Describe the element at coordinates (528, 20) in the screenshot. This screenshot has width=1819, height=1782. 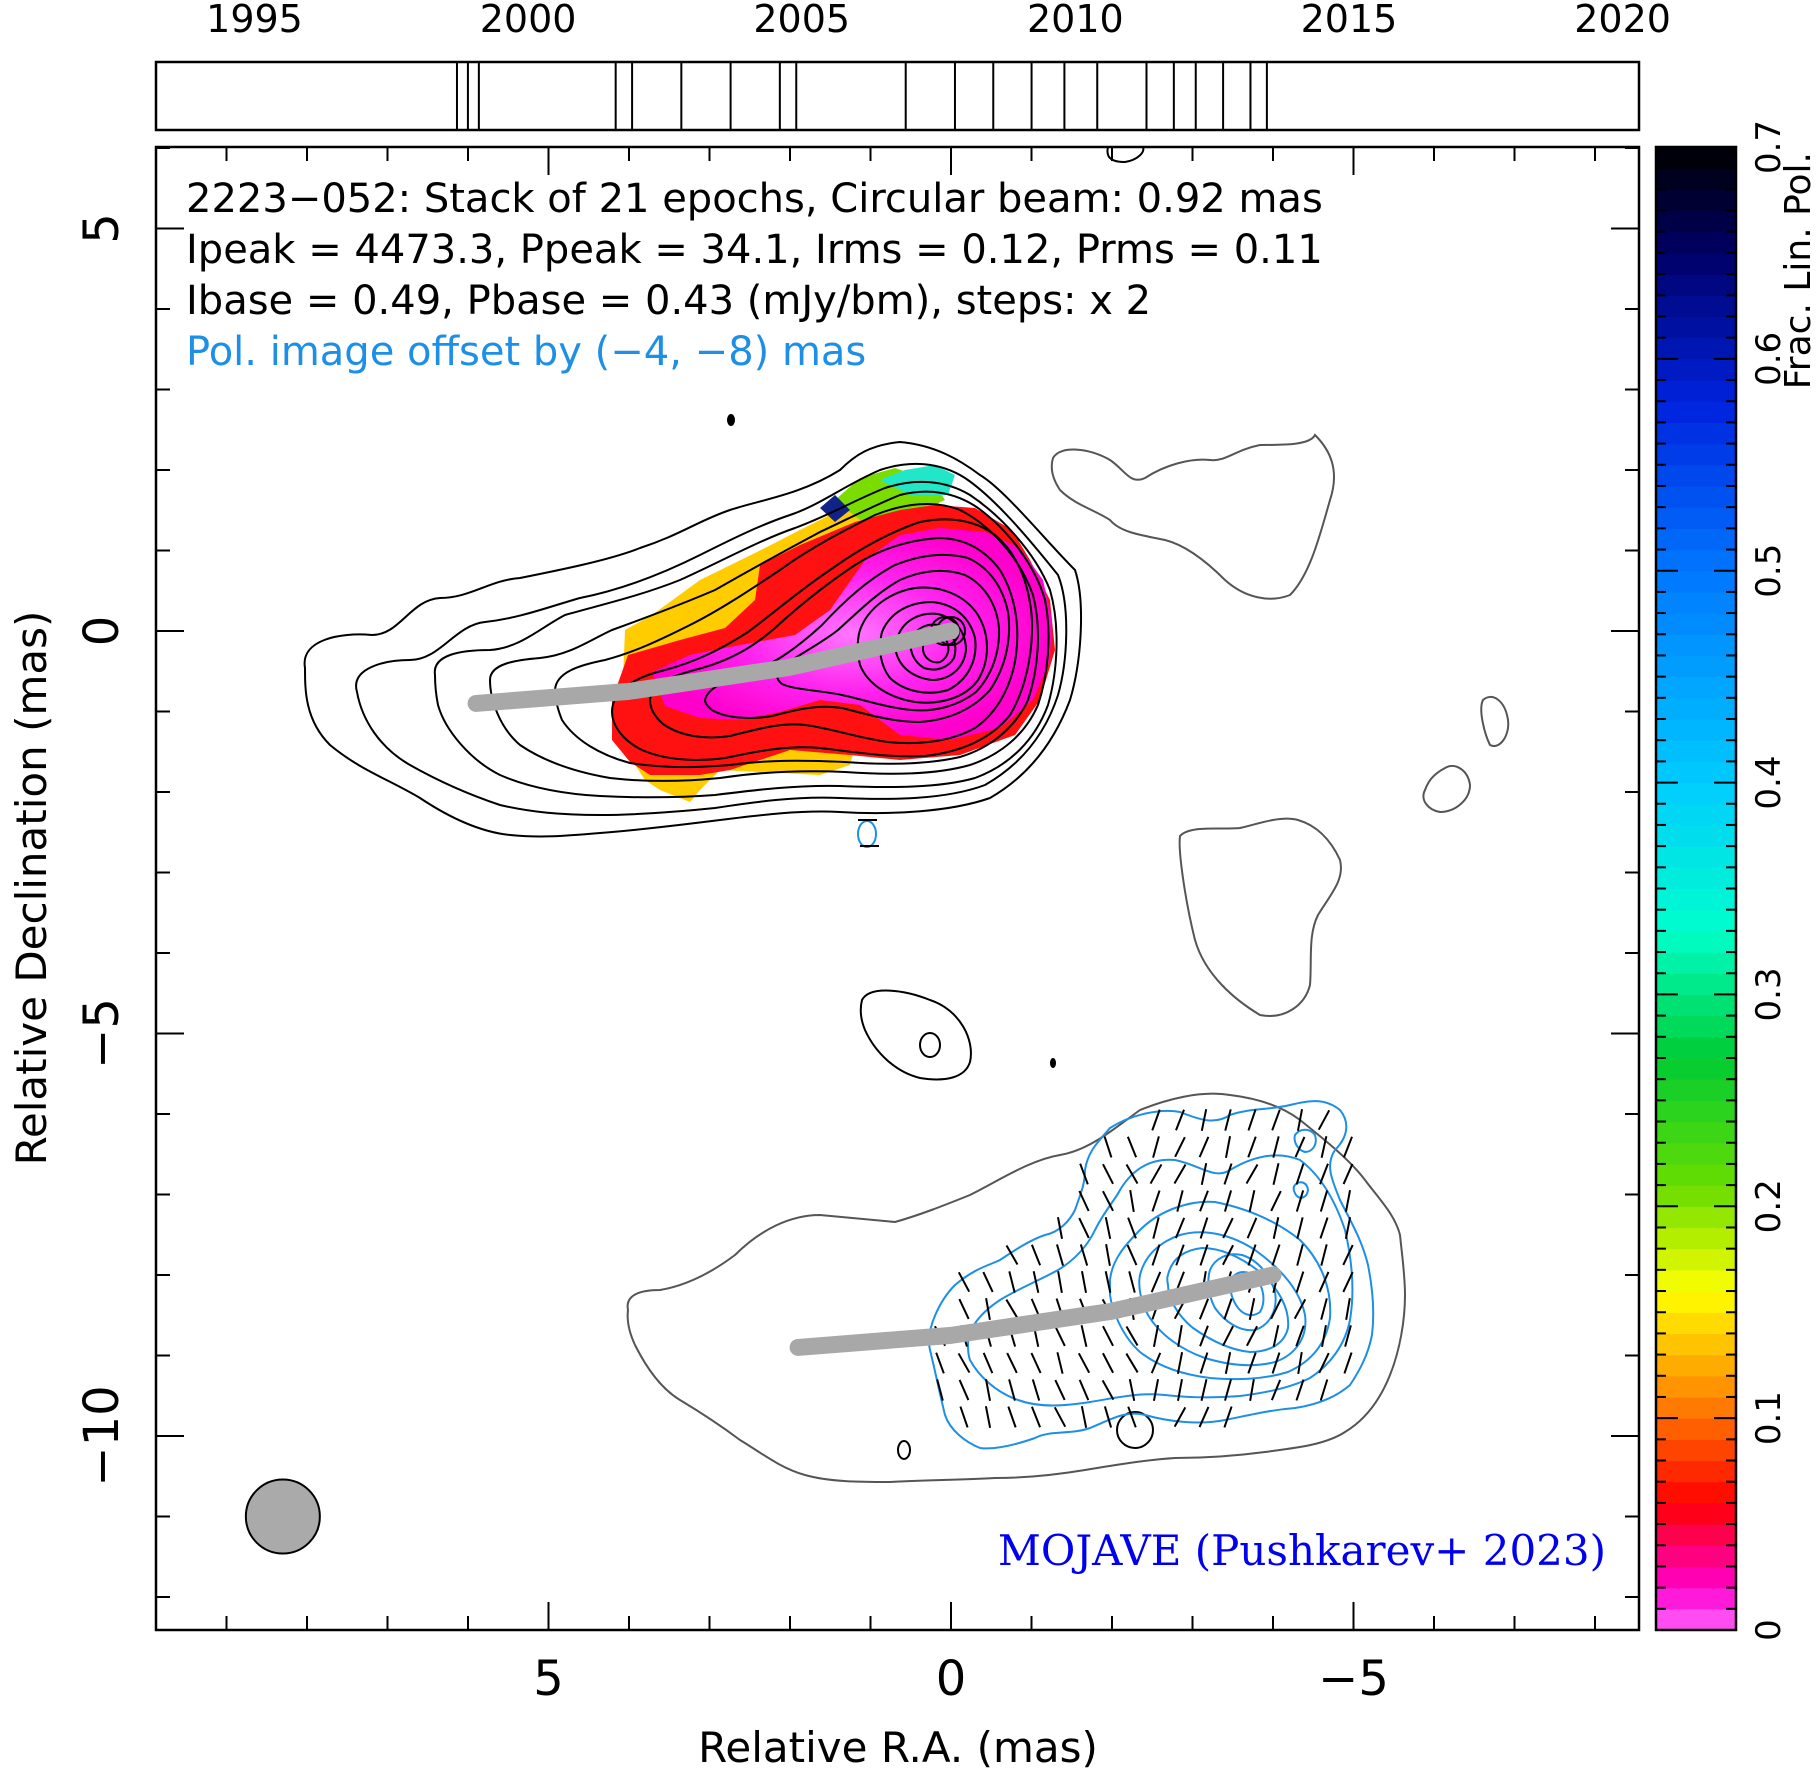
I see `year-label: 2000` at that location.